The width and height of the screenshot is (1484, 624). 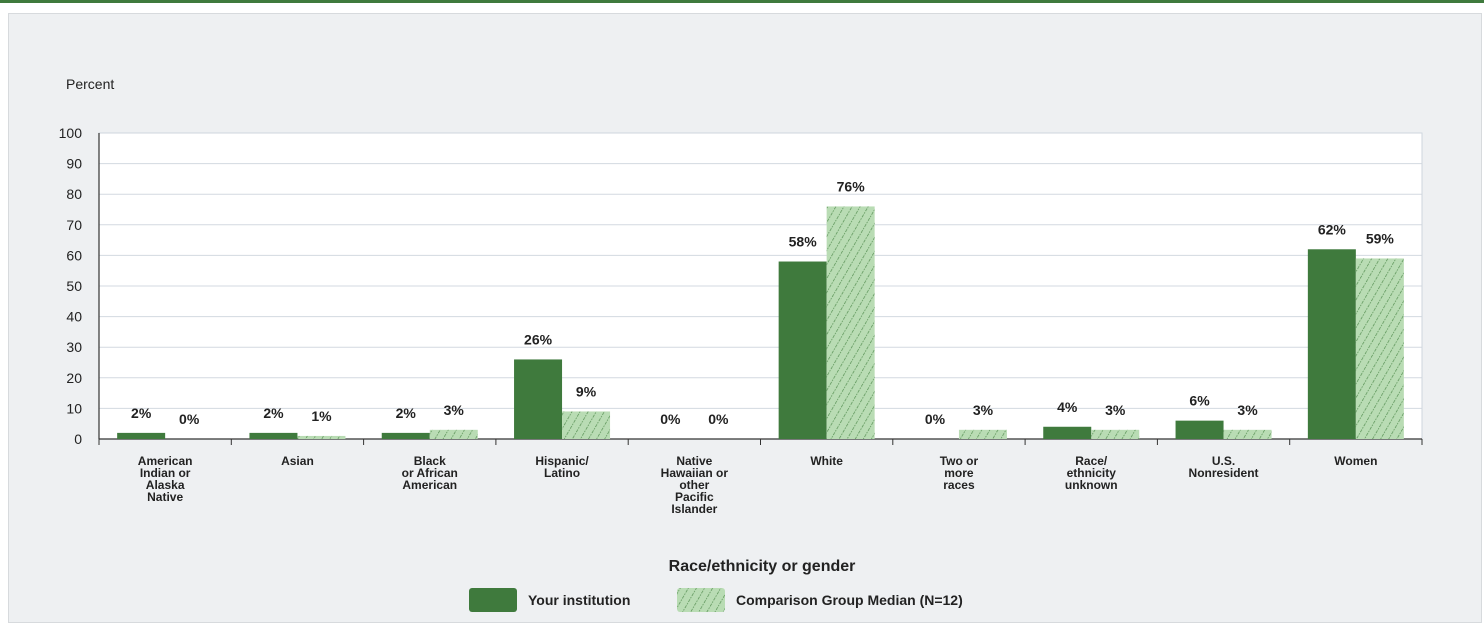 What do you see at coordinates (74, 347) in the screenshot?
I see `y-tick-label: 30` at bounding box center [74, 347].